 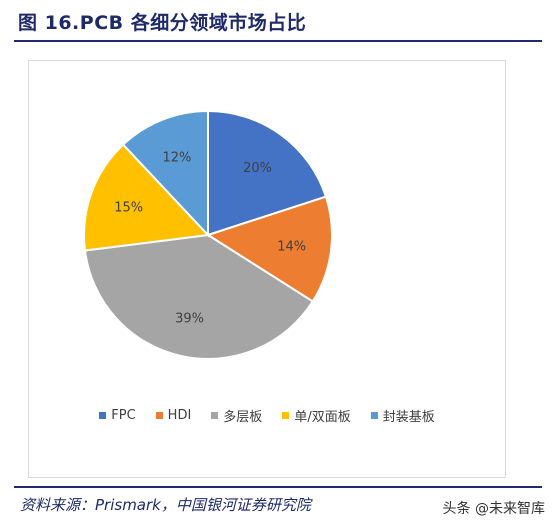 What do you see at coordinates (278, 487) in the screenshot?
I see `footer-divider` at bounding box center [278, 487].